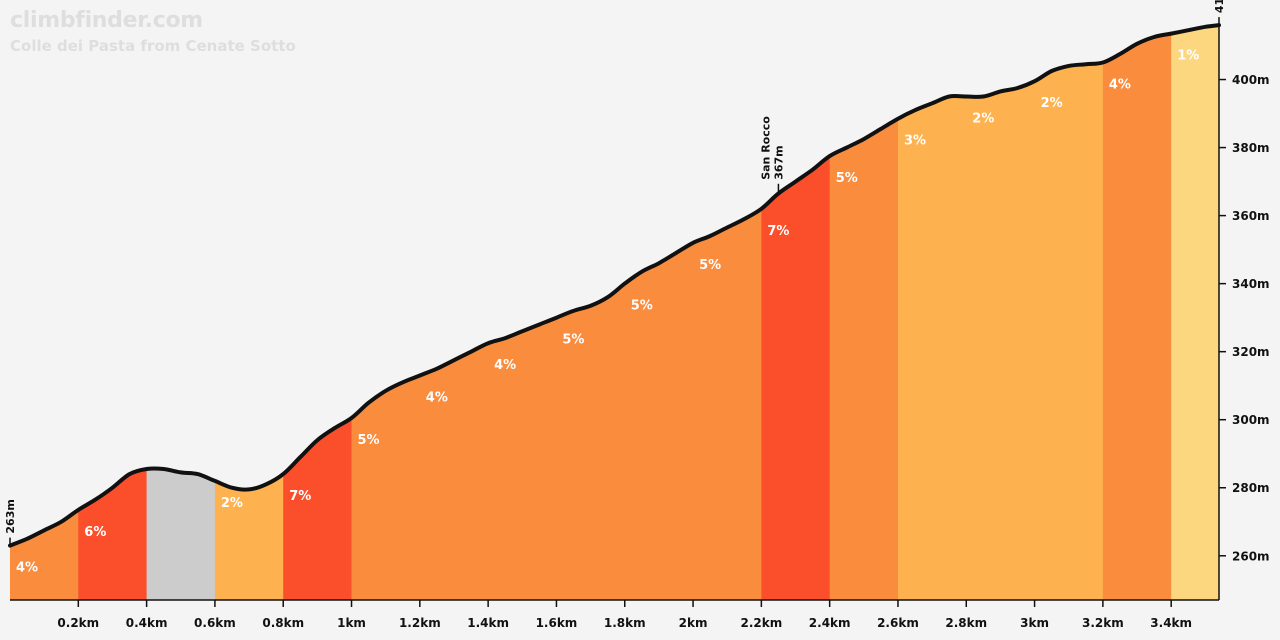 The image size is (1280, 640). Describe the element at coordinates (710, 265) in the screenshot. I see `gradient-label-10: 5%` at that location.